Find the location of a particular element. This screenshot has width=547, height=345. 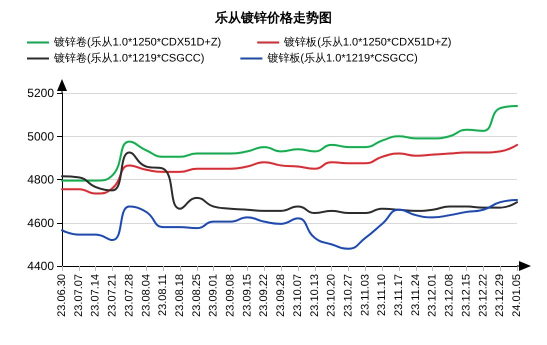

x-tick-label: 23.12.22 is located at coordinates (483, 295).